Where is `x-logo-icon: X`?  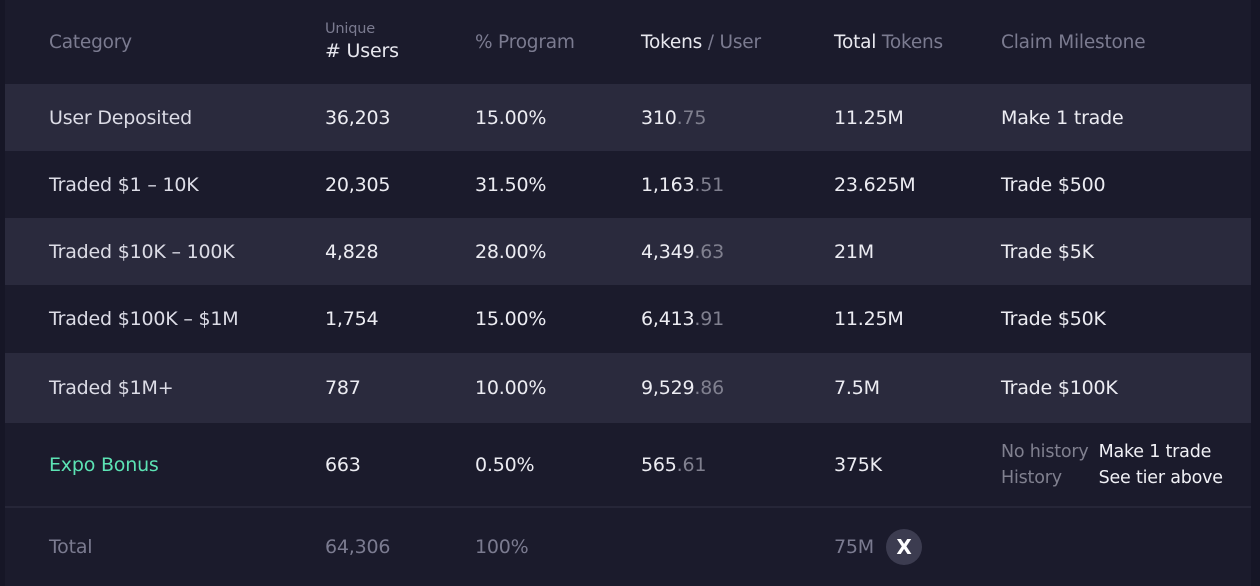
x-logo-icon: X is located at coordinates (903, 547).